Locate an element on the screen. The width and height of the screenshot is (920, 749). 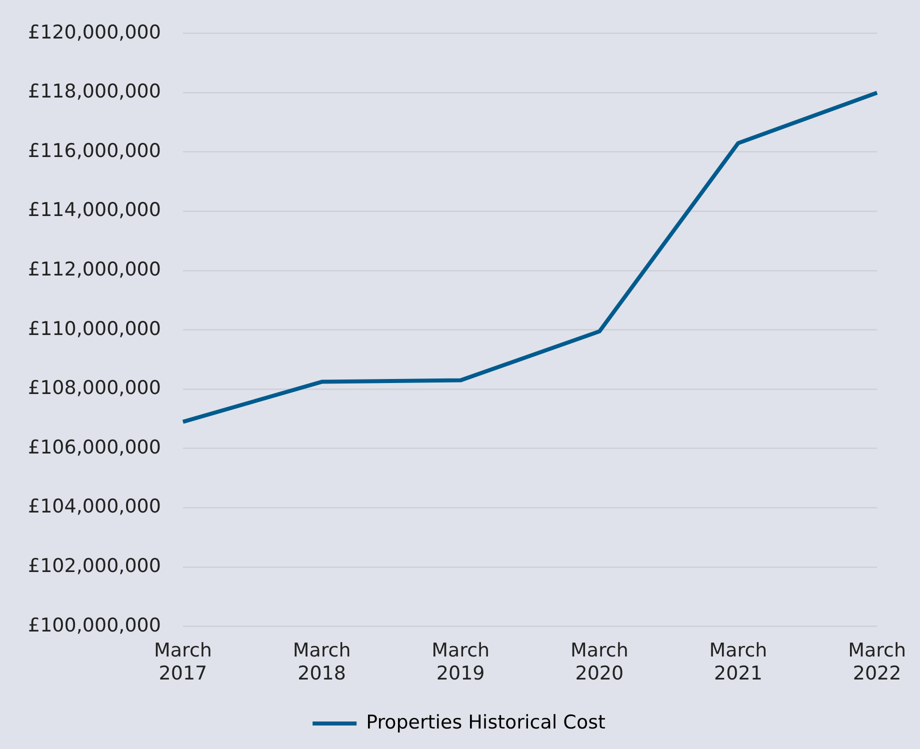
y-tick-label: £106,000,000 is located at coordinates (94, 447).